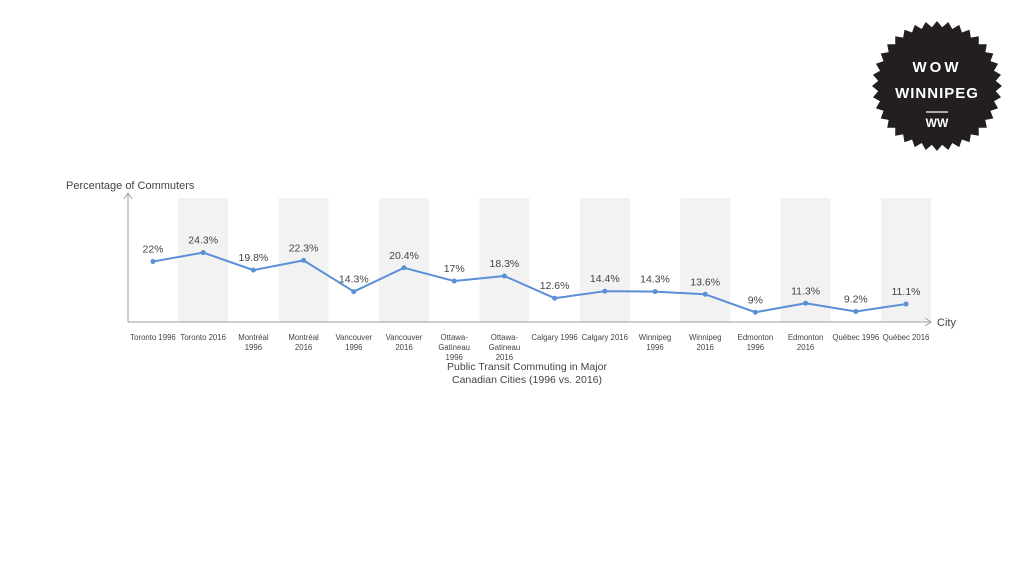  What do you see at coordinates (152, 250) in the screenshot?
I see `data-label: 22%` at bounding box center [152, 250].